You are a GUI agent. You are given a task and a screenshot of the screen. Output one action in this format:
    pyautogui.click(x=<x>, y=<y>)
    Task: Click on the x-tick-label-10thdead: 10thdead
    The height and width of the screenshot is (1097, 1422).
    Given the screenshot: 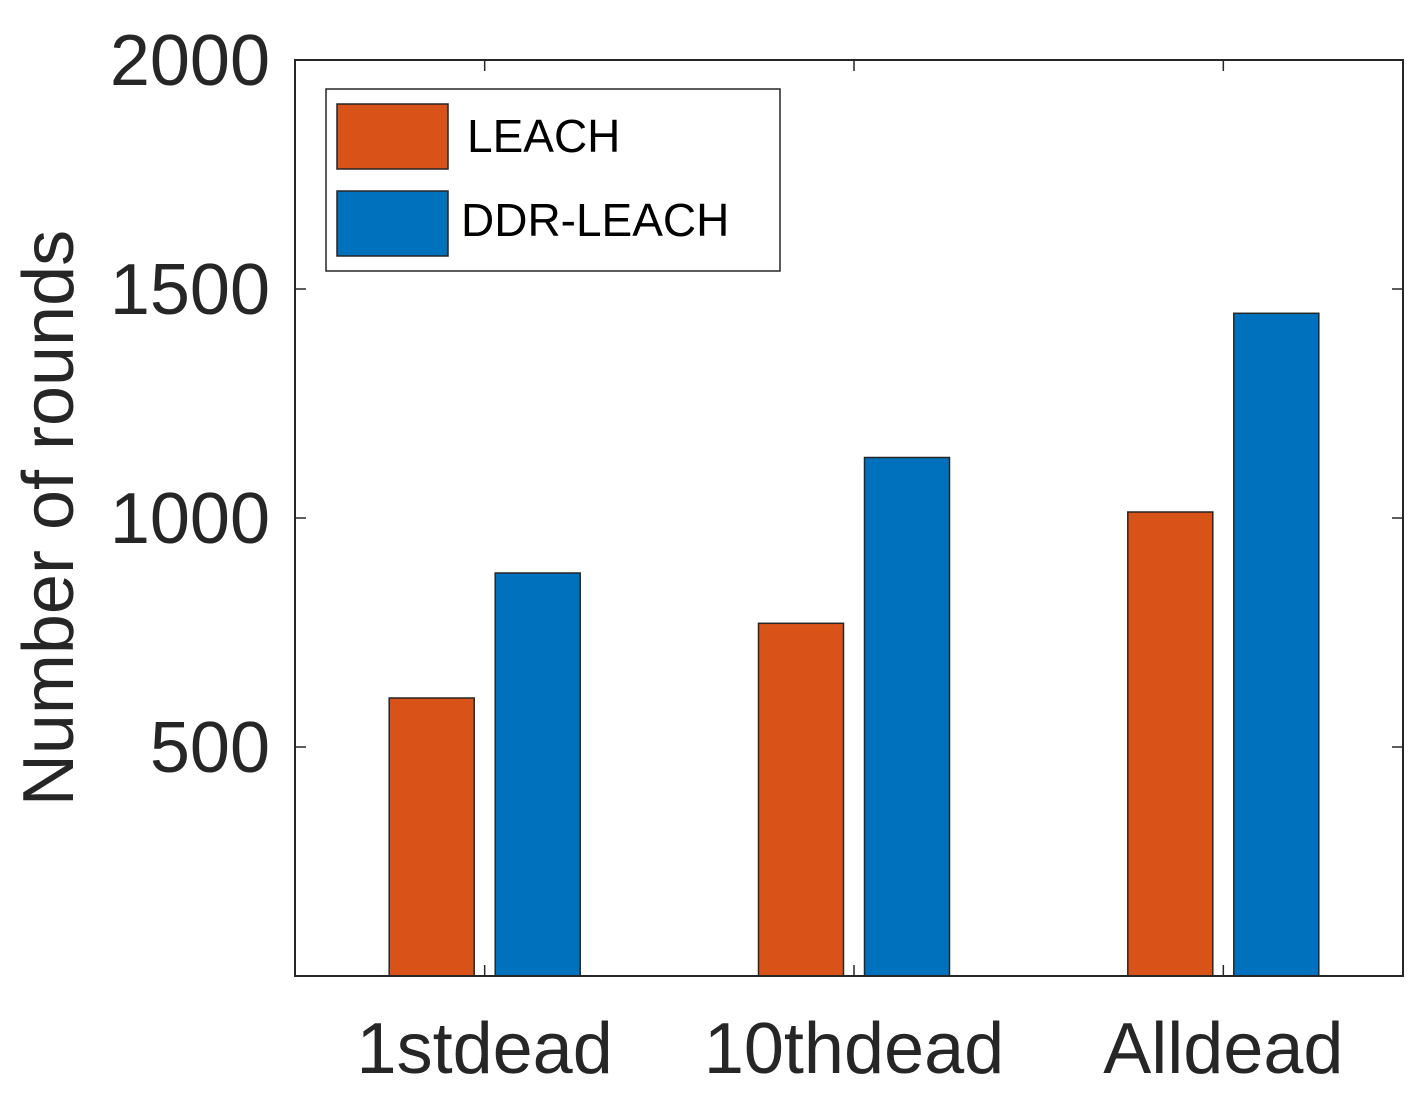 What is the action you would take?
    pyautogui.click(x=854, y=1049)
    